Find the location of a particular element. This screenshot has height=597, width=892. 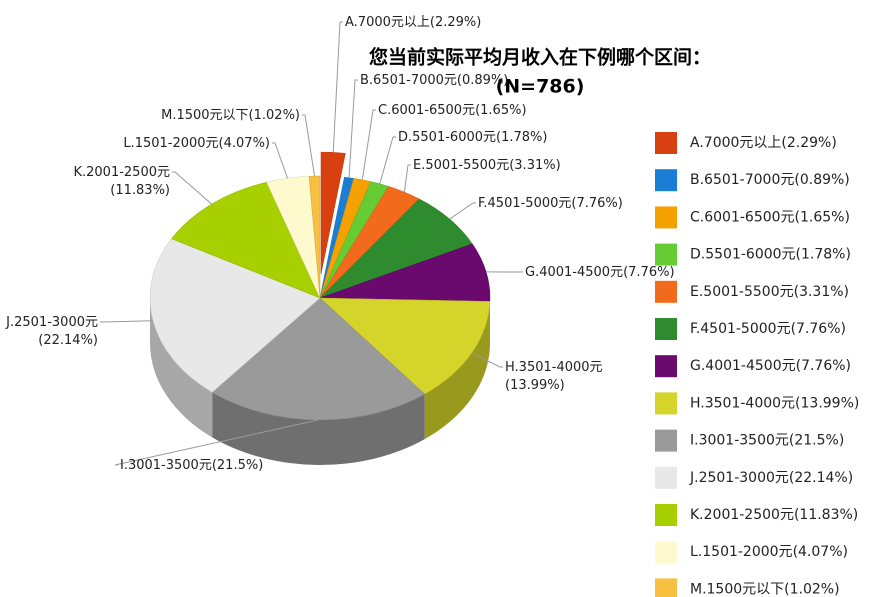

slice-label-value: (0.89%) is located at coordinates (482, 80).